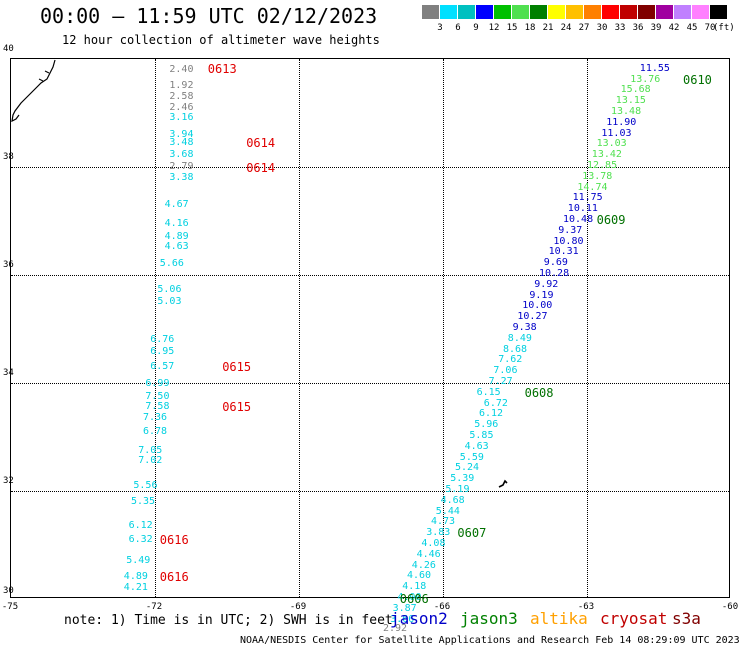 The width and height of the screenshot is (740, 650). Describe the element at coordinates (494, 28) in the screenshot. I see `color-scale-label: 12` at that location.